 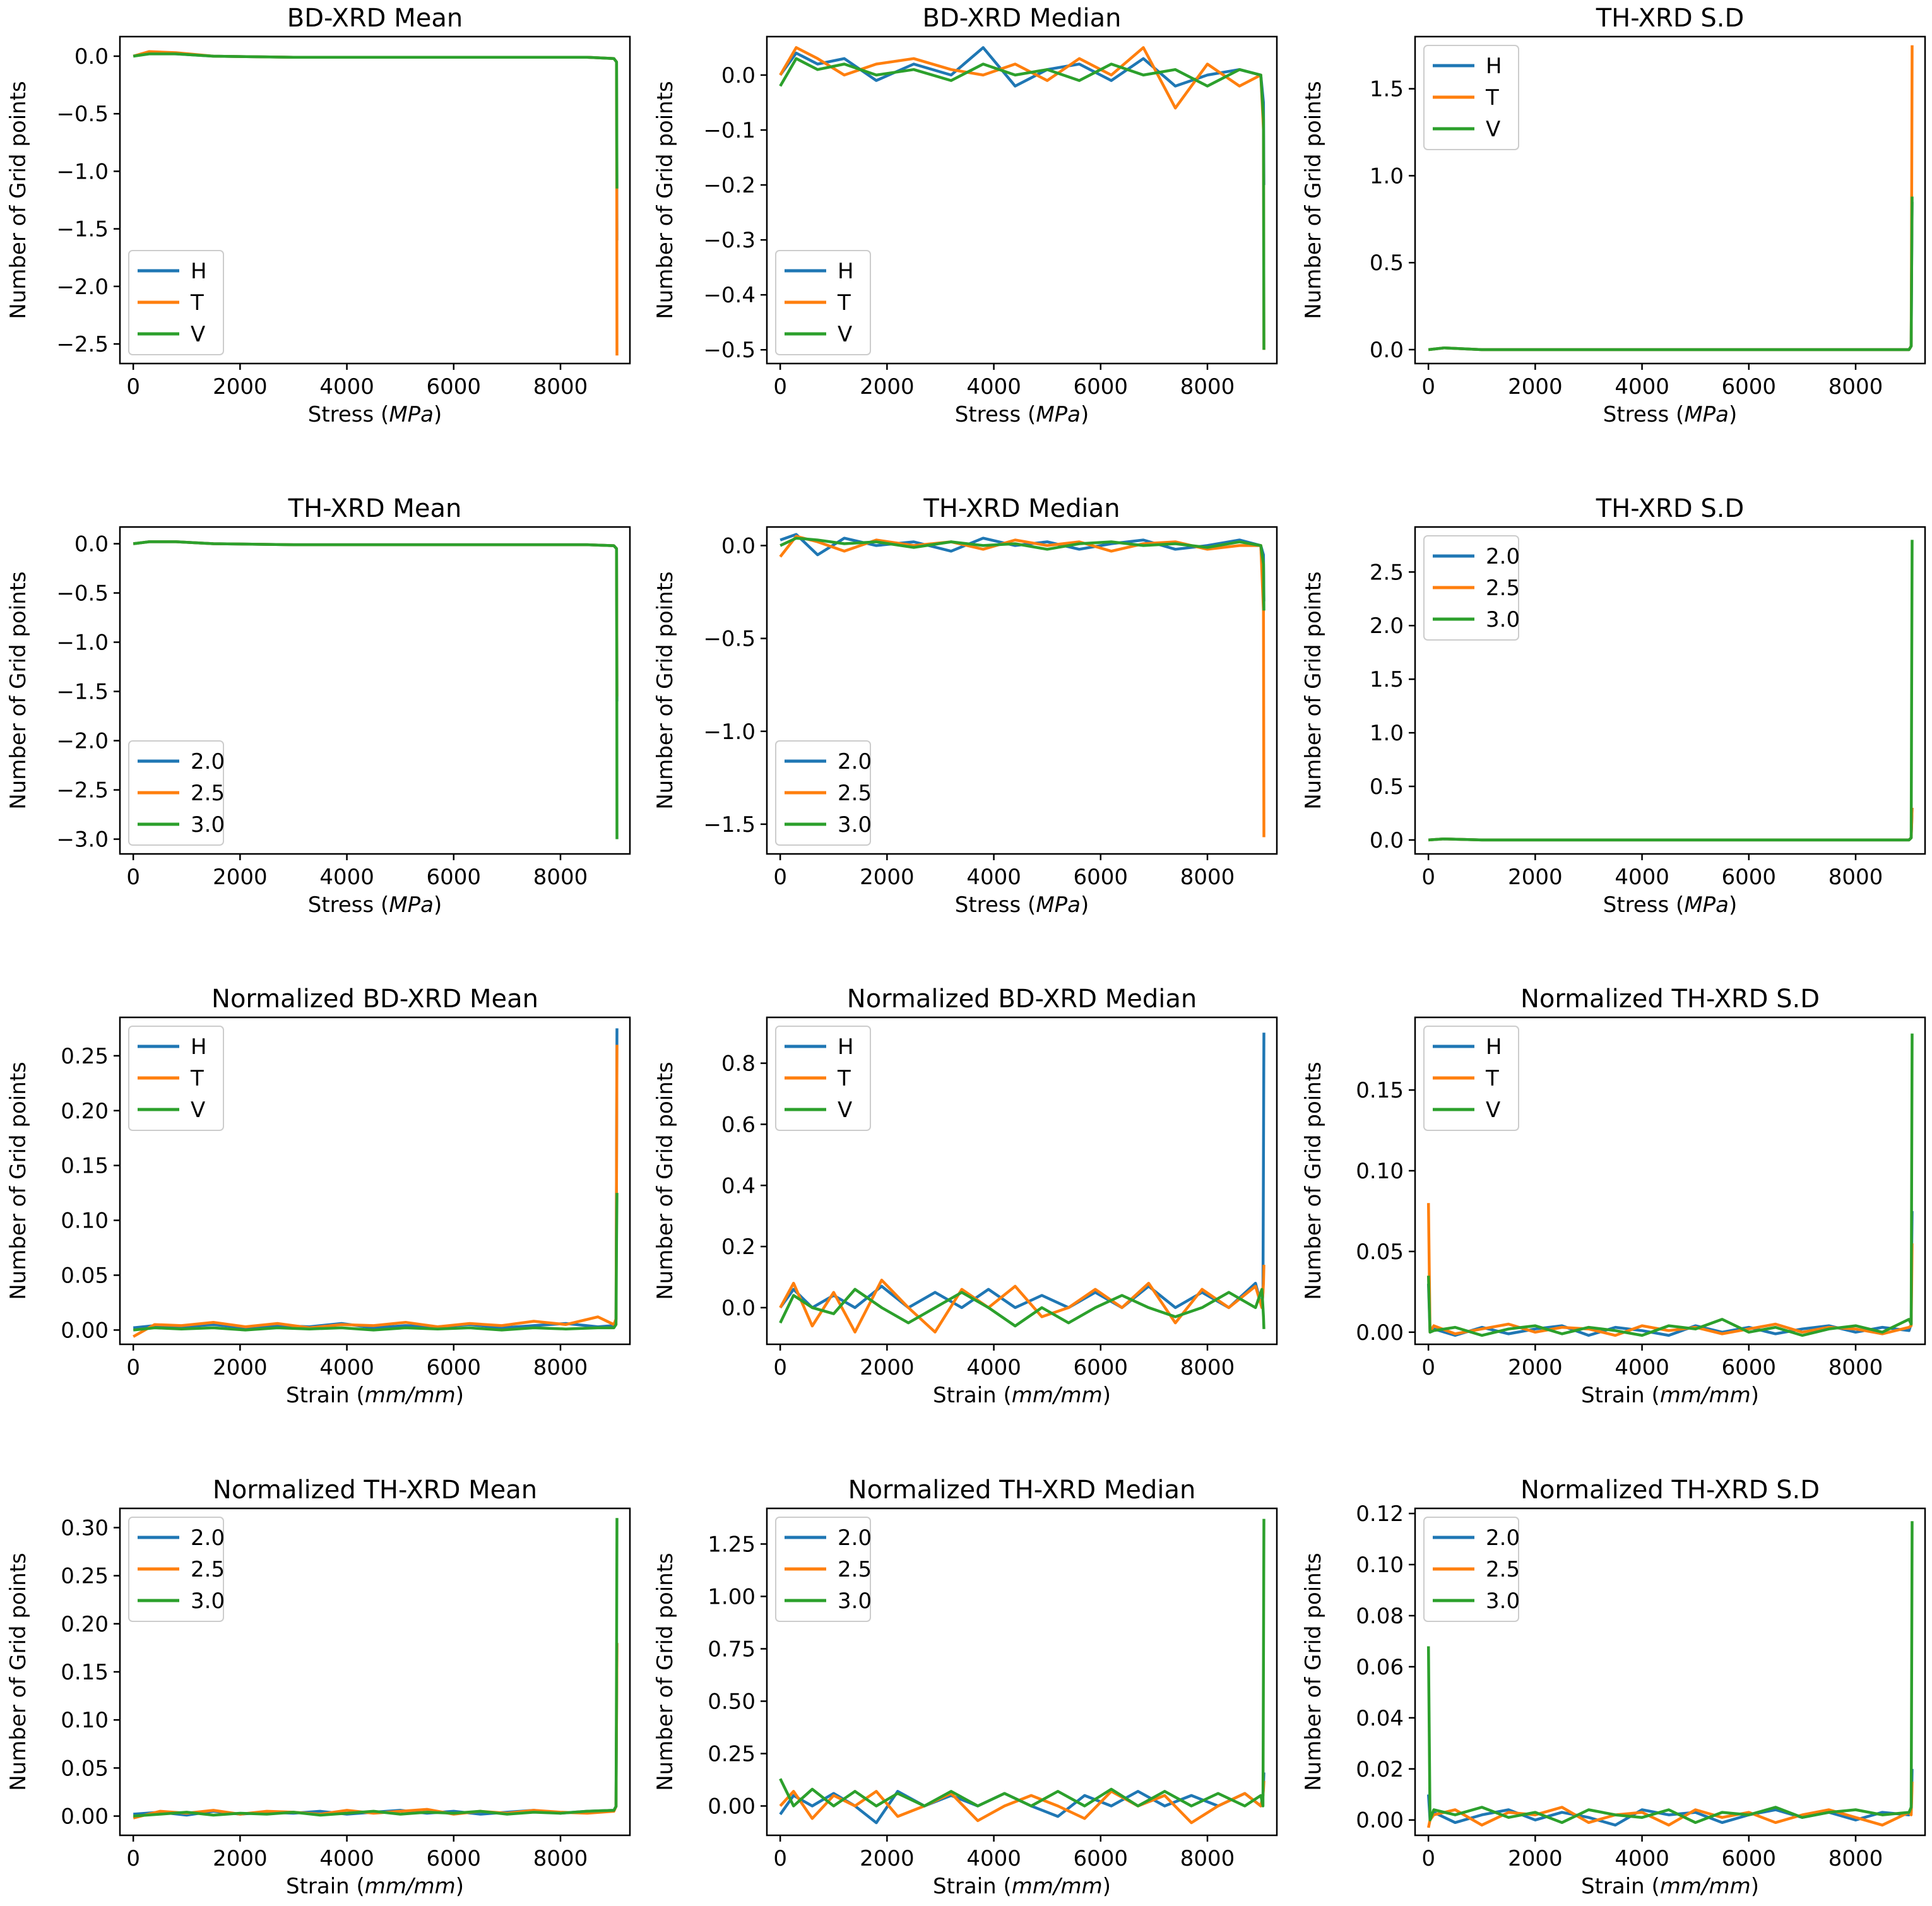 What do you see at coordinates (82, 344) in the screenshot?
I see `y-tick-label: −2.5` at bounding box center [82, 344].